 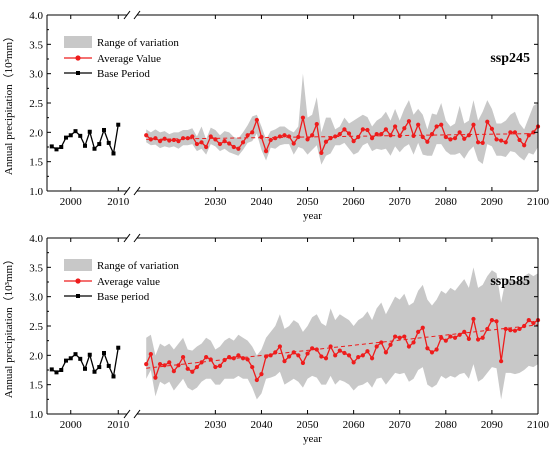 I want to click on point-average-2045, so click(x=284, y=135).